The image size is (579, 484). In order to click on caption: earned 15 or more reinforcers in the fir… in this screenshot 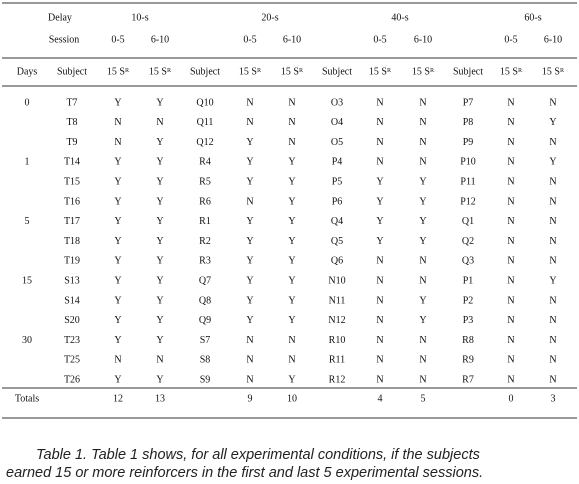, I will do `click(244, 473)`.